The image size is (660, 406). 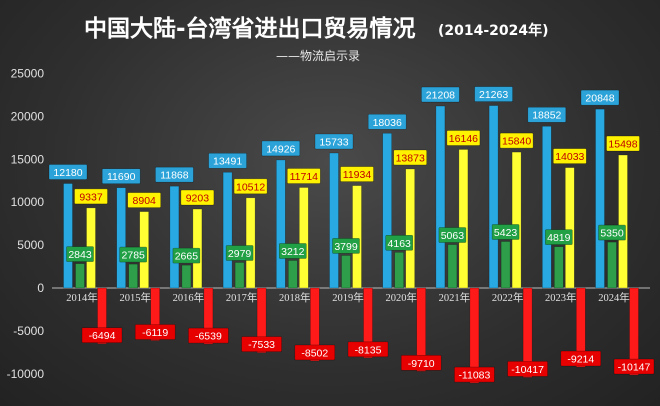 I want to click on import-data-label: 8904, so click(x=145, y=201).